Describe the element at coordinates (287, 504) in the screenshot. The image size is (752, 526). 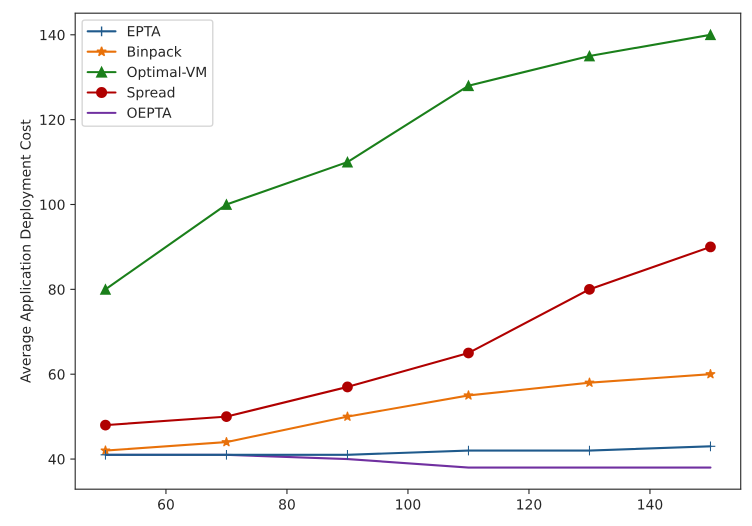
I see `x-tick-label: 80` at that location.